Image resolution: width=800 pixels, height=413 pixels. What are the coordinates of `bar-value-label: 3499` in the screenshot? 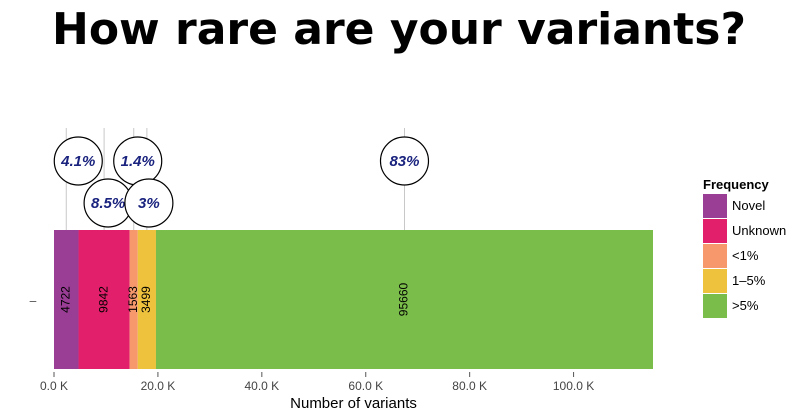 It's located at (146, 299).